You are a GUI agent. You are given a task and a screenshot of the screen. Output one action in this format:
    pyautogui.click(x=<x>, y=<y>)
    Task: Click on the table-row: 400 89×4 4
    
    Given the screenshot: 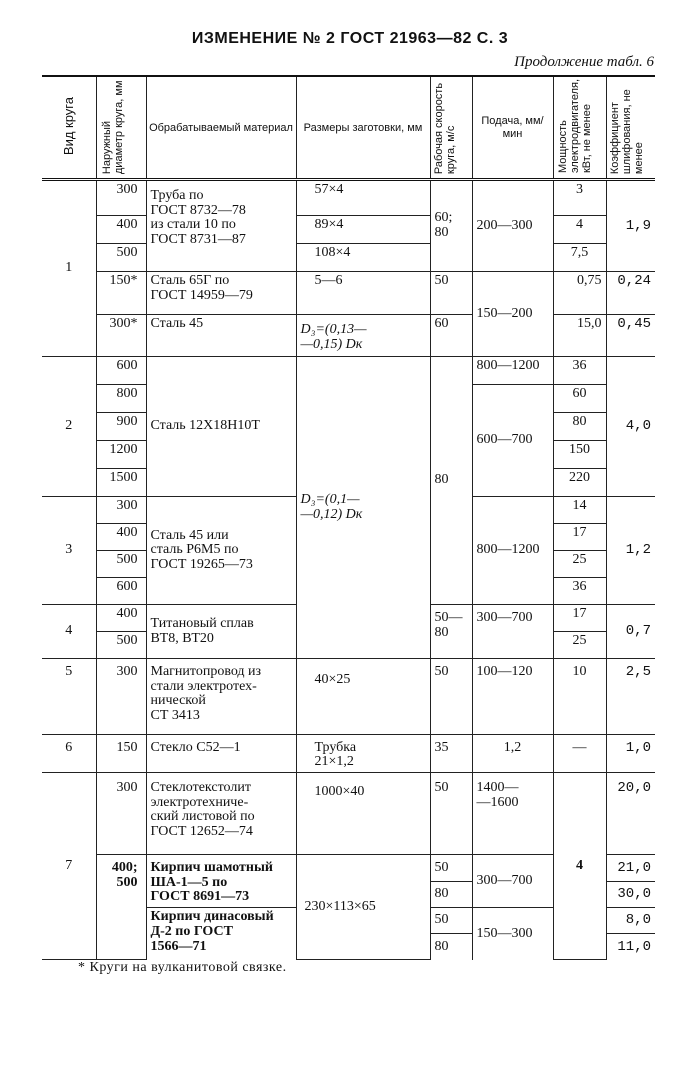 What is the action you would take?
    pyautogui.click(x=348, y=230)
    